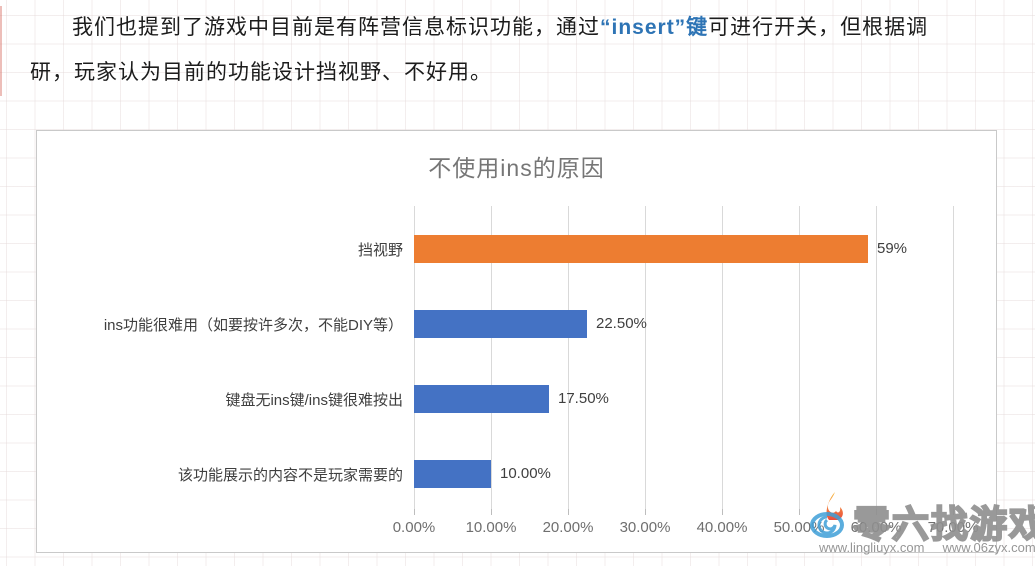 The height and width of the screenshot is (566, 1035). Describe the element at coordinates (654, 27) in the screenshot. I see `insert-key-highlight: “insert”键` at that location.